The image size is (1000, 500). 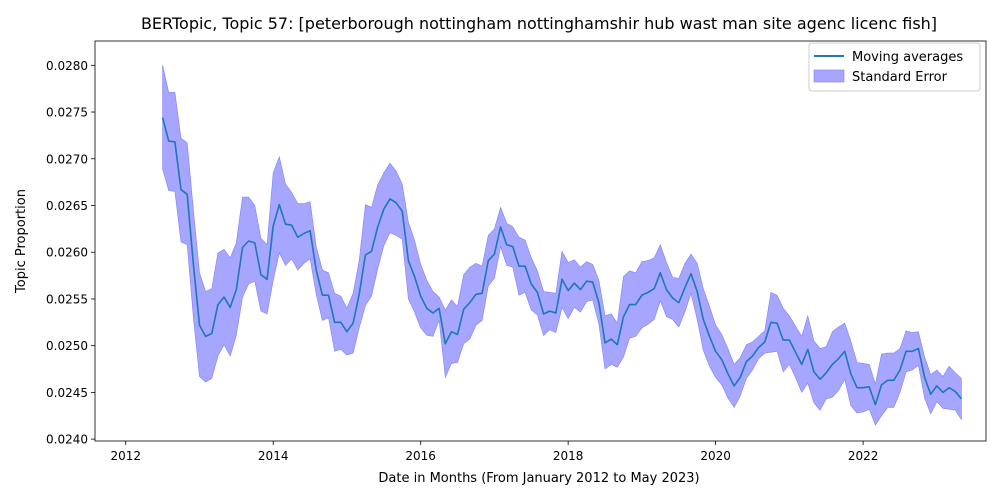 What do you see at coordinates (273, 456) in the screenshot?
I see `x-tick-label: 2014` at bounding box center [273, 456].